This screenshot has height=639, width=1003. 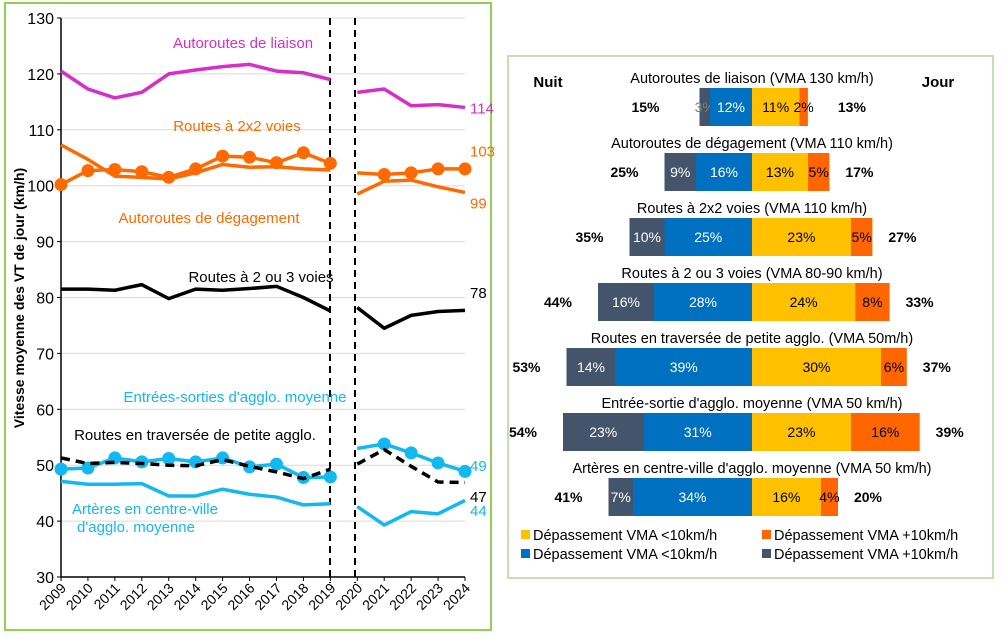 I want to click on bar-value-label: 39%, so click(x=684, y=367).